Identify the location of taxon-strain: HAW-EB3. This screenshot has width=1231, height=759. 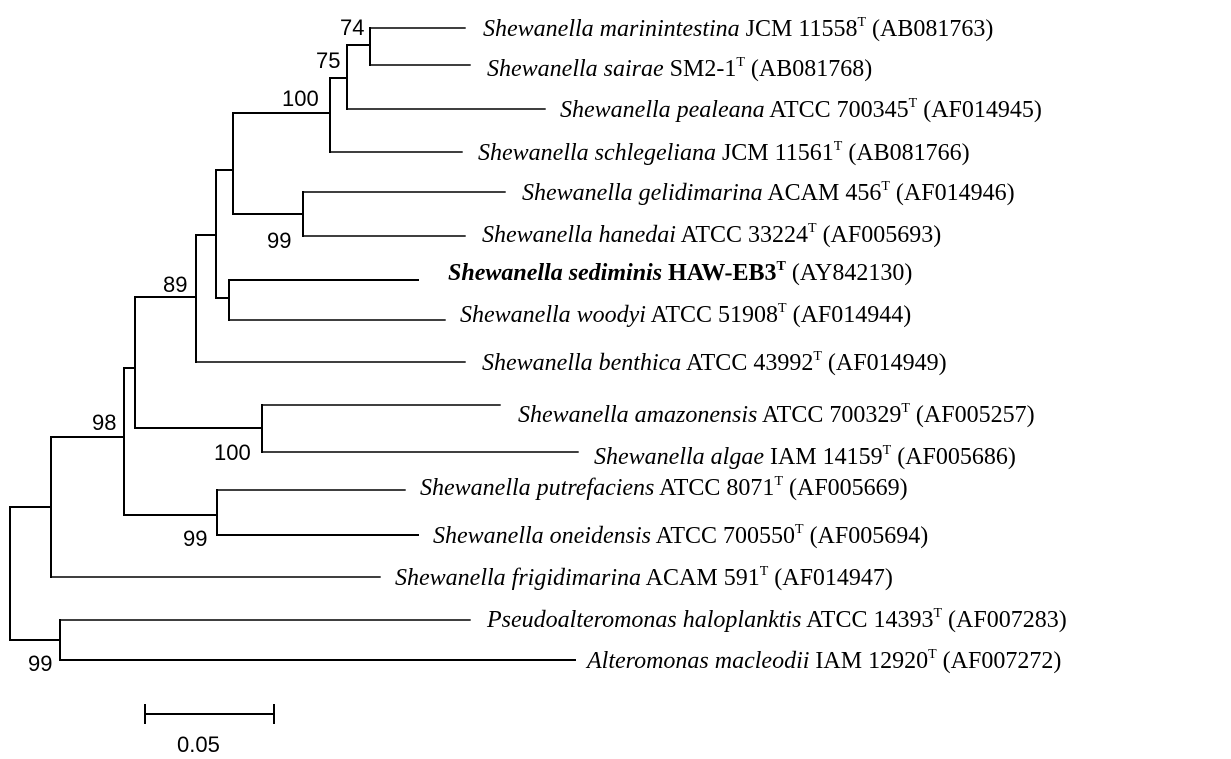
(719, 273).